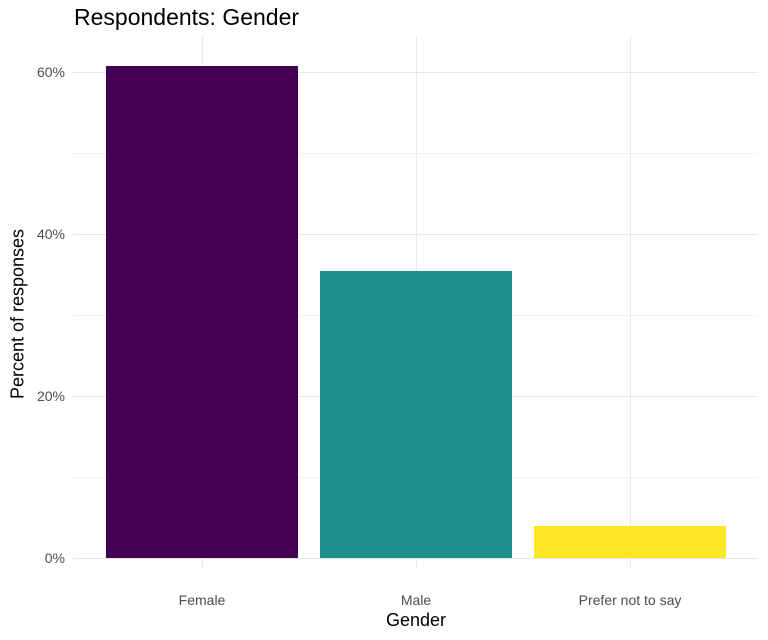 The height and width of the screenshot is (640, 768). Describe the element at coordinates (630, 302) in the screenshot. I see `gridline-vertical-prefer-not` at that location.